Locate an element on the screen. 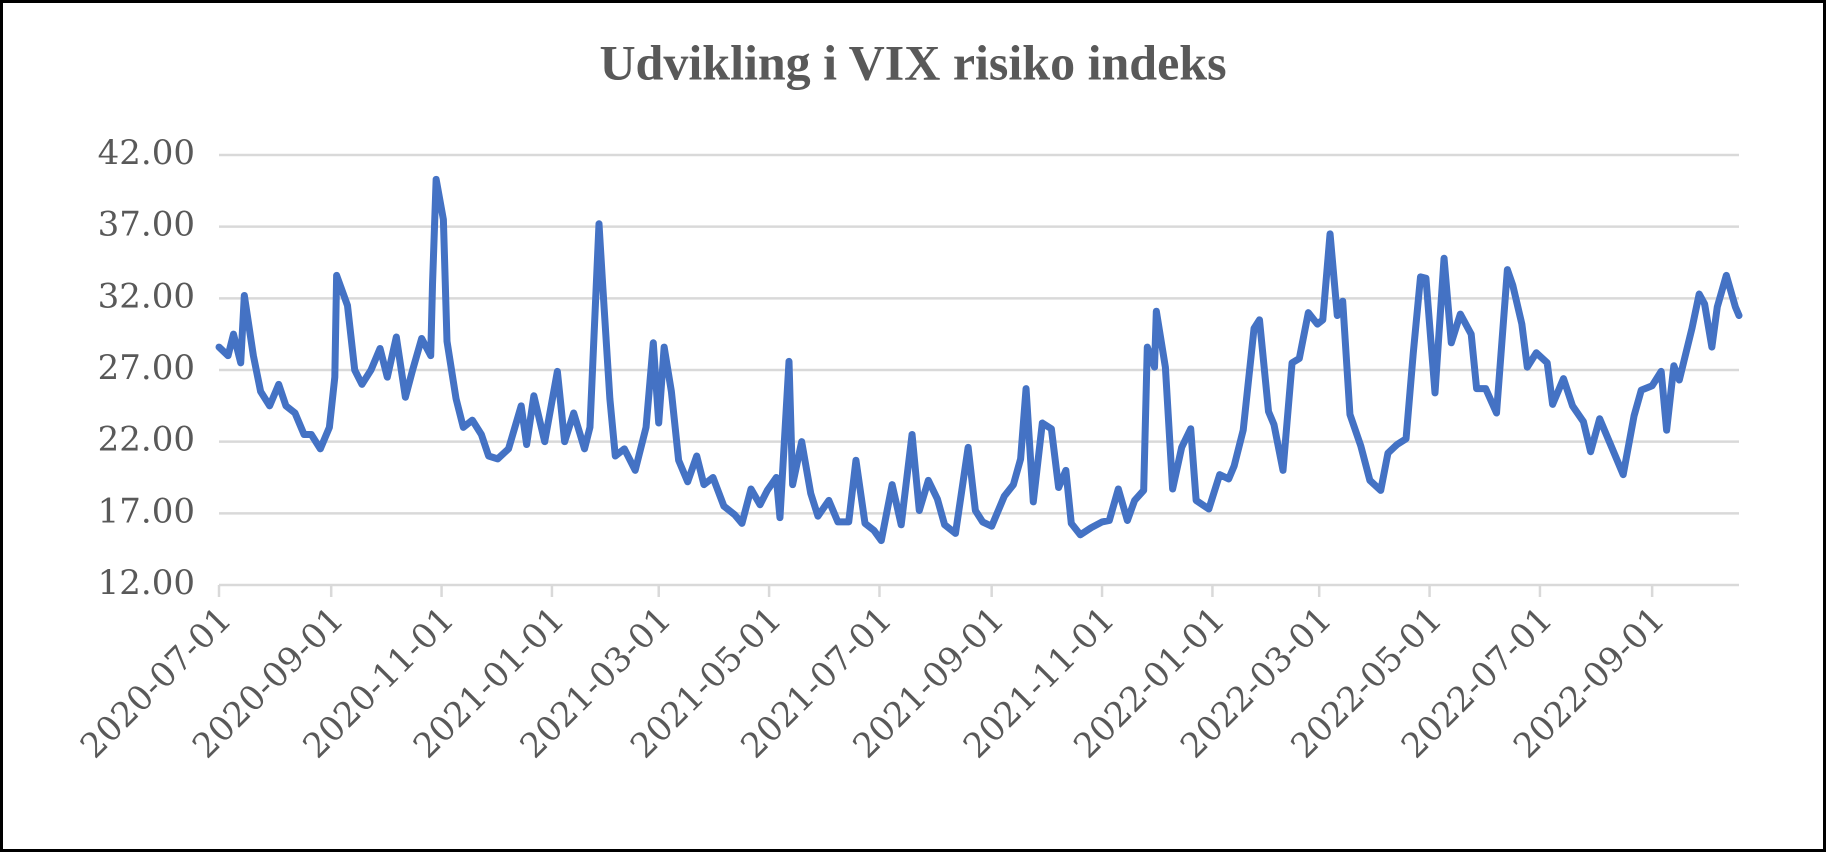 Image resolution: width=1826 pixels, height=852 pixels. y-tick-label: 22.00 is located at coordinates (146, 440).